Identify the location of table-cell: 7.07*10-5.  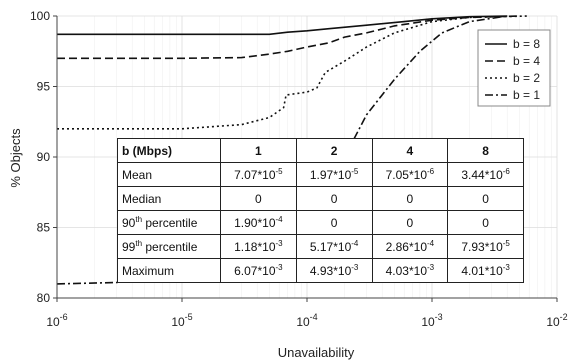
(258, 174).